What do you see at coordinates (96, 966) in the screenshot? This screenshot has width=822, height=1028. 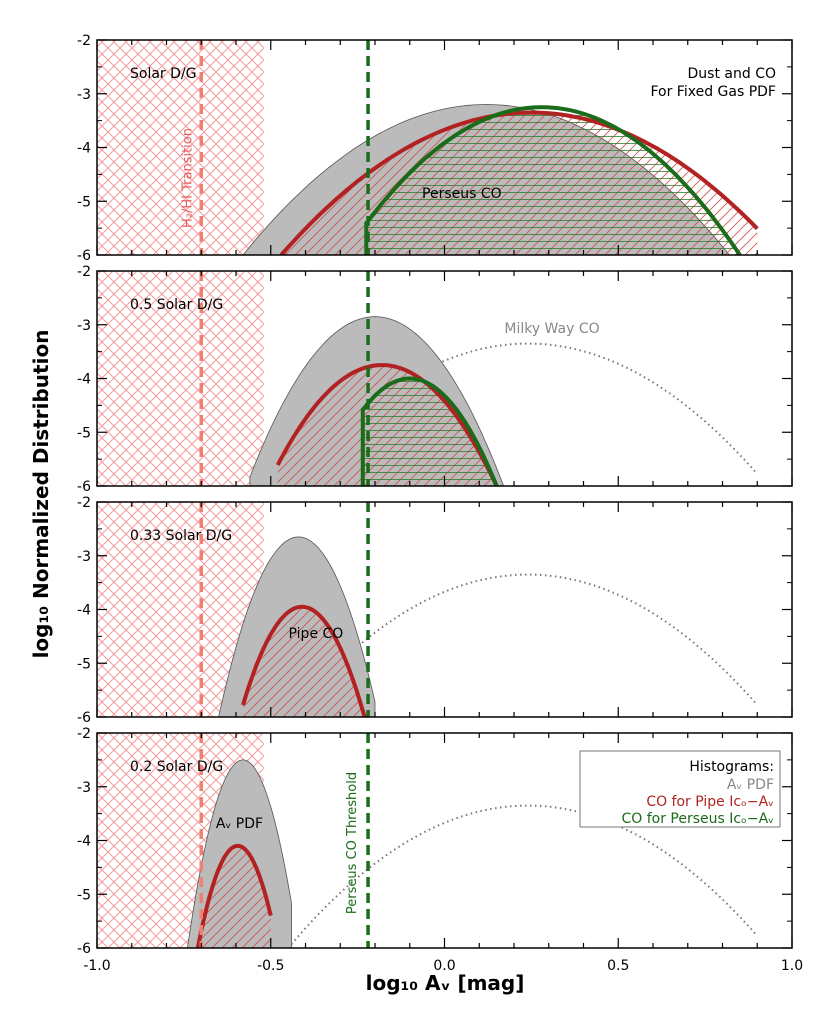 I see `x-tick-label: -1.0` at bounding box center [96, 966].